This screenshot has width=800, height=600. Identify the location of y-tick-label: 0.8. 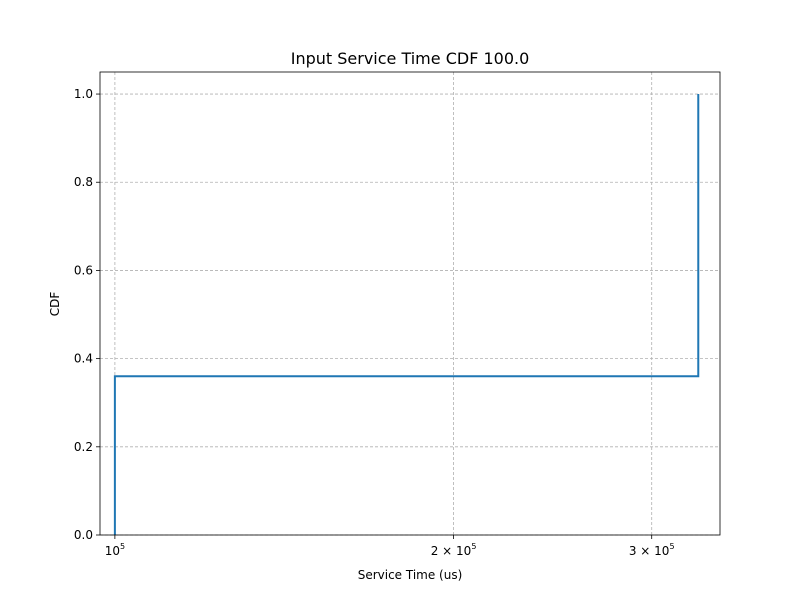
(83, 182).